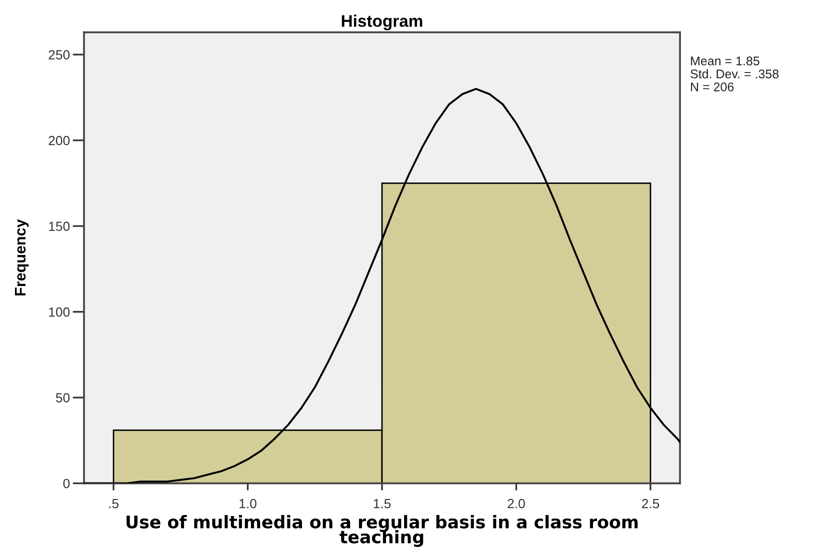  I want to click on y-tick-label: 200, so click(59, 141).